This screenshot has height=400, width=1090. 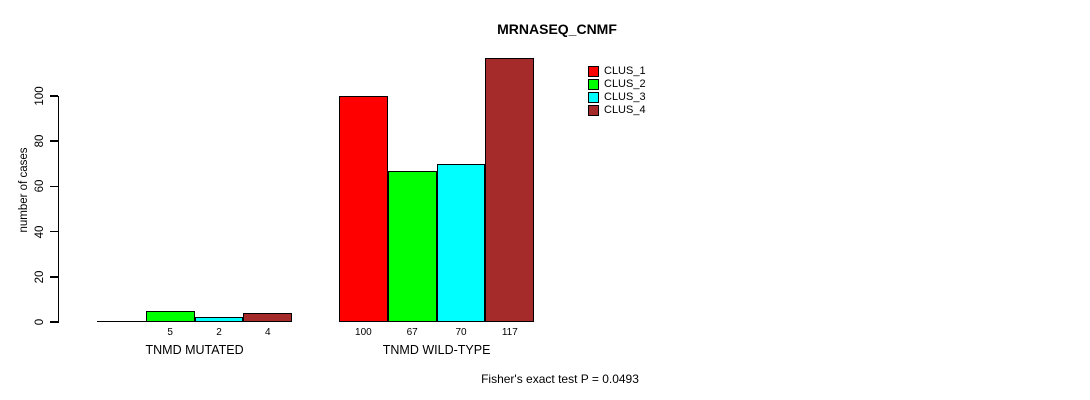 I want to click on legend-label: CLUS_4, so click(x=625, y=110).